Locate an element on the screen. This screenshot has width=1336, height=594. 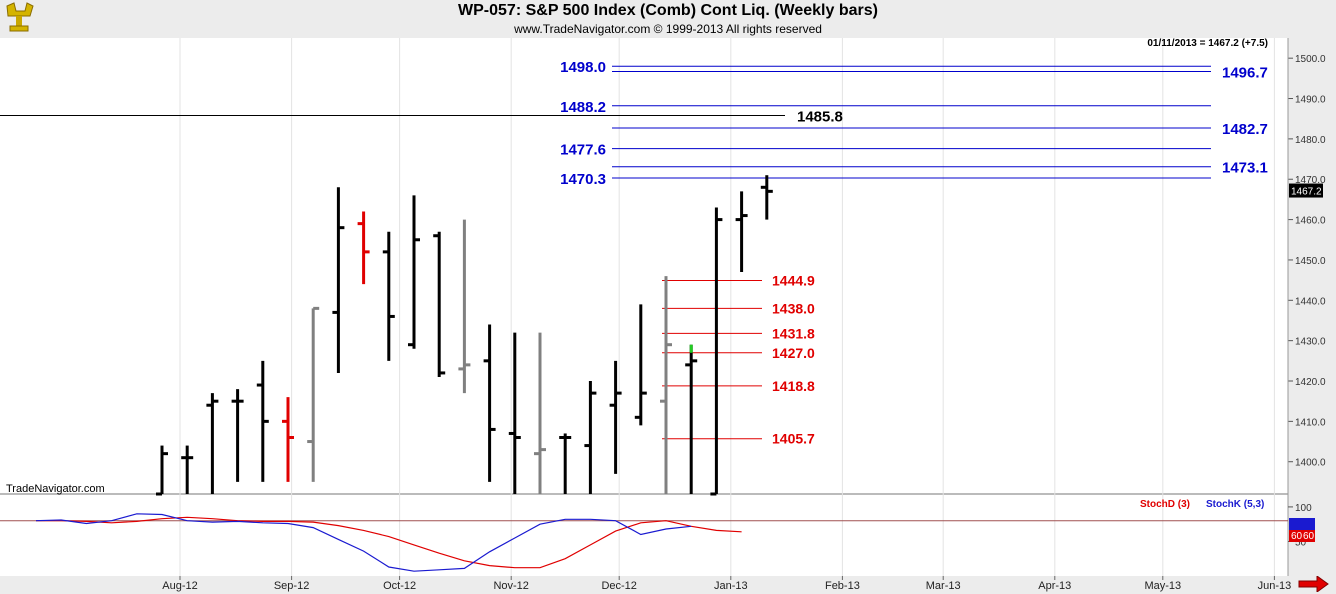
last-price-tag-bg is located at coordinates (1306, 190).